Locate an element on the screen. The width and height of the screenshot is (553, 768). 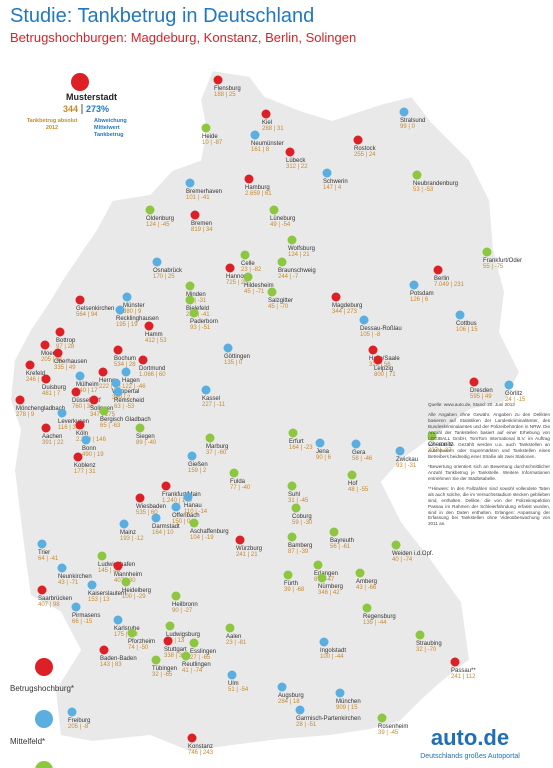
city-name: Bochum is located at coordinates (125, 359).